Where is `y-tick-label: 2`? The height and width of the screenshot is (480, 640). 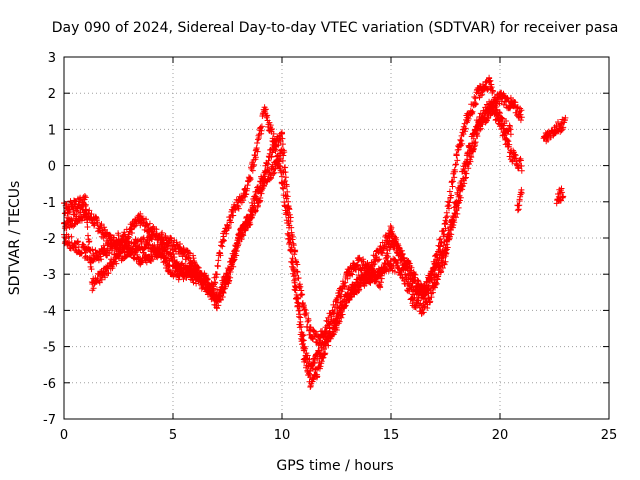 y-tick-label: 2 is located at coordinates (52, 94).